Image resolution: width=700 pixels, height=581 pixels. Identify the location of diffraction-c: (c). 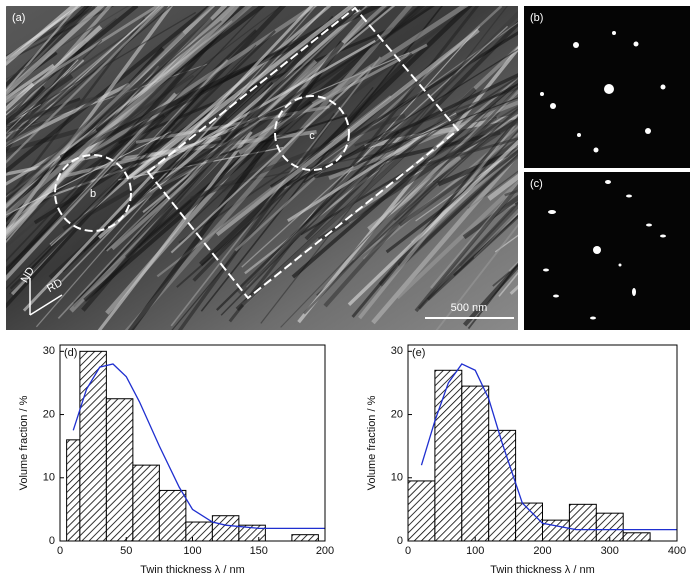
(607, 251).